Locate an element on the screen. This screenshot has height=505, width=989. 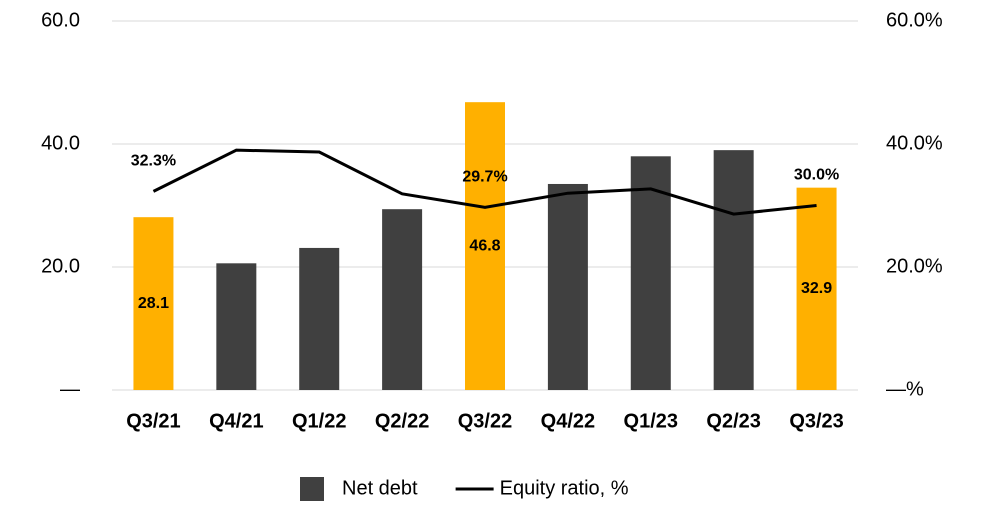
y2-tick-label: 40.0% is located at coordinates (914, 143).